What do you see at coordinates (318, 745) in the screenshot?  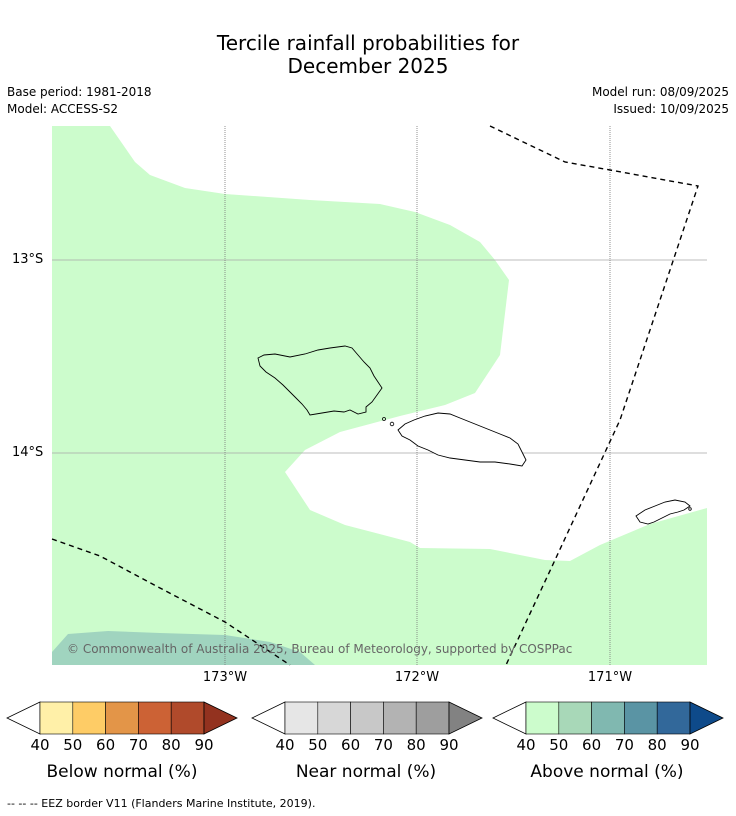 I see `near-normal-tick-50: 50` at bounding box center [318, 745].